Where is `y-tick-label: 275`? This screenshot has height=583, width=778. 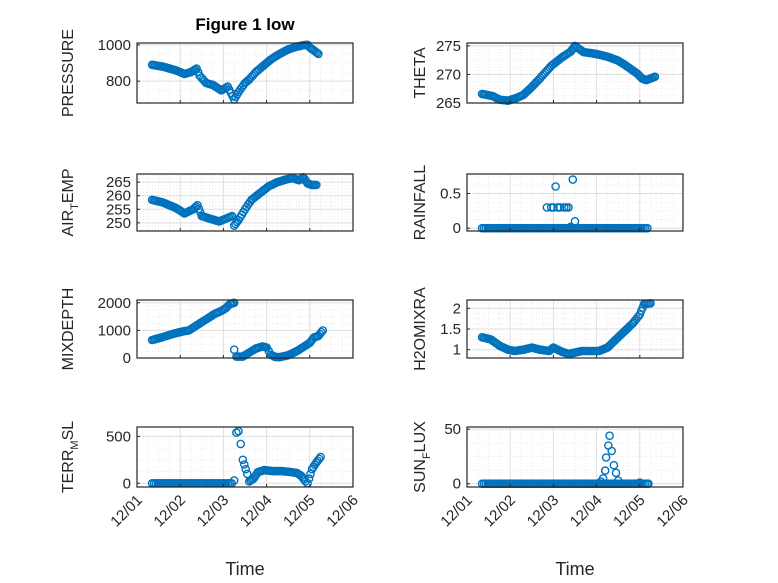 y-tick-label: 275 is located at coordinates (448, 46).